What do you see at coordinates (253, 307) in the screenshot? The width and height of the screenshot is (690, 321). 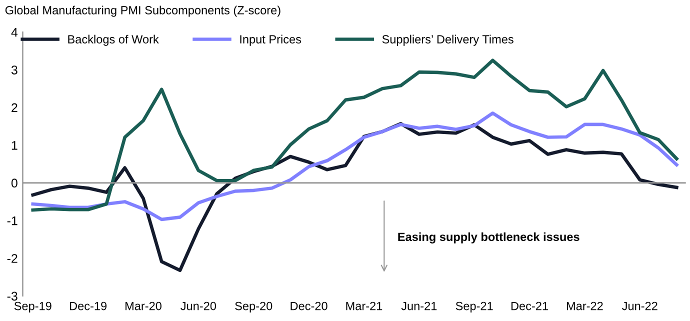 I see `x-tick-label: Sep-20` at bounding box center [253, 307].